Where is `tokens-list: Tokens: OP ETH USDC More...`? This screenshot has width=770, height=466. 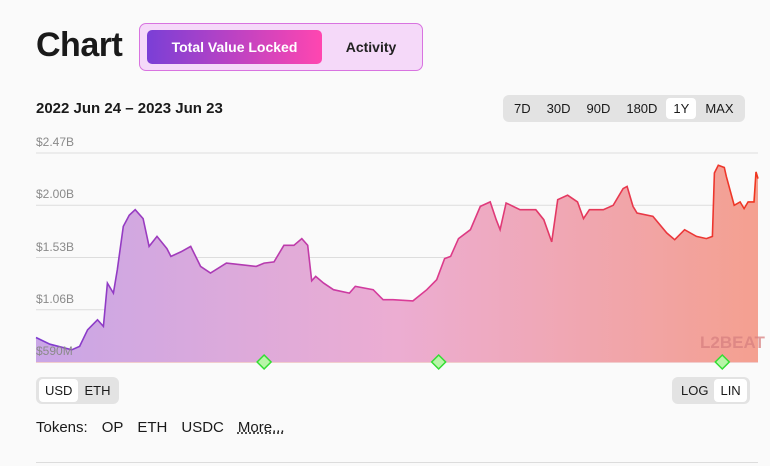 tokens-list: Tokens: OP ETH USDC More... is located at coordinates (160, 427).